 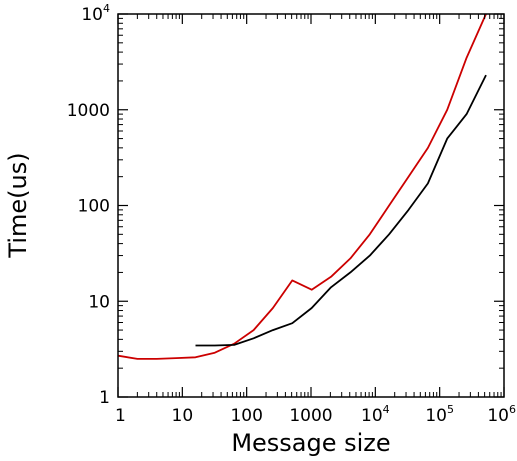 I want to click on y-tick-label: 10⁴, so click(x=95, y=13).